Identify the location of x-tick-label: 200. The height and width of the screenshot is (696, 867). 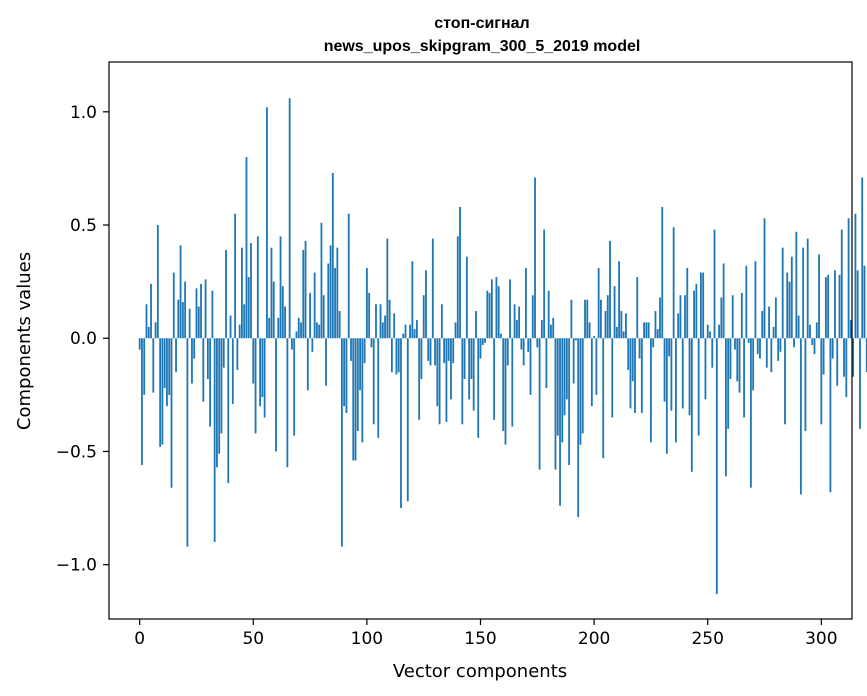
(594, 639).